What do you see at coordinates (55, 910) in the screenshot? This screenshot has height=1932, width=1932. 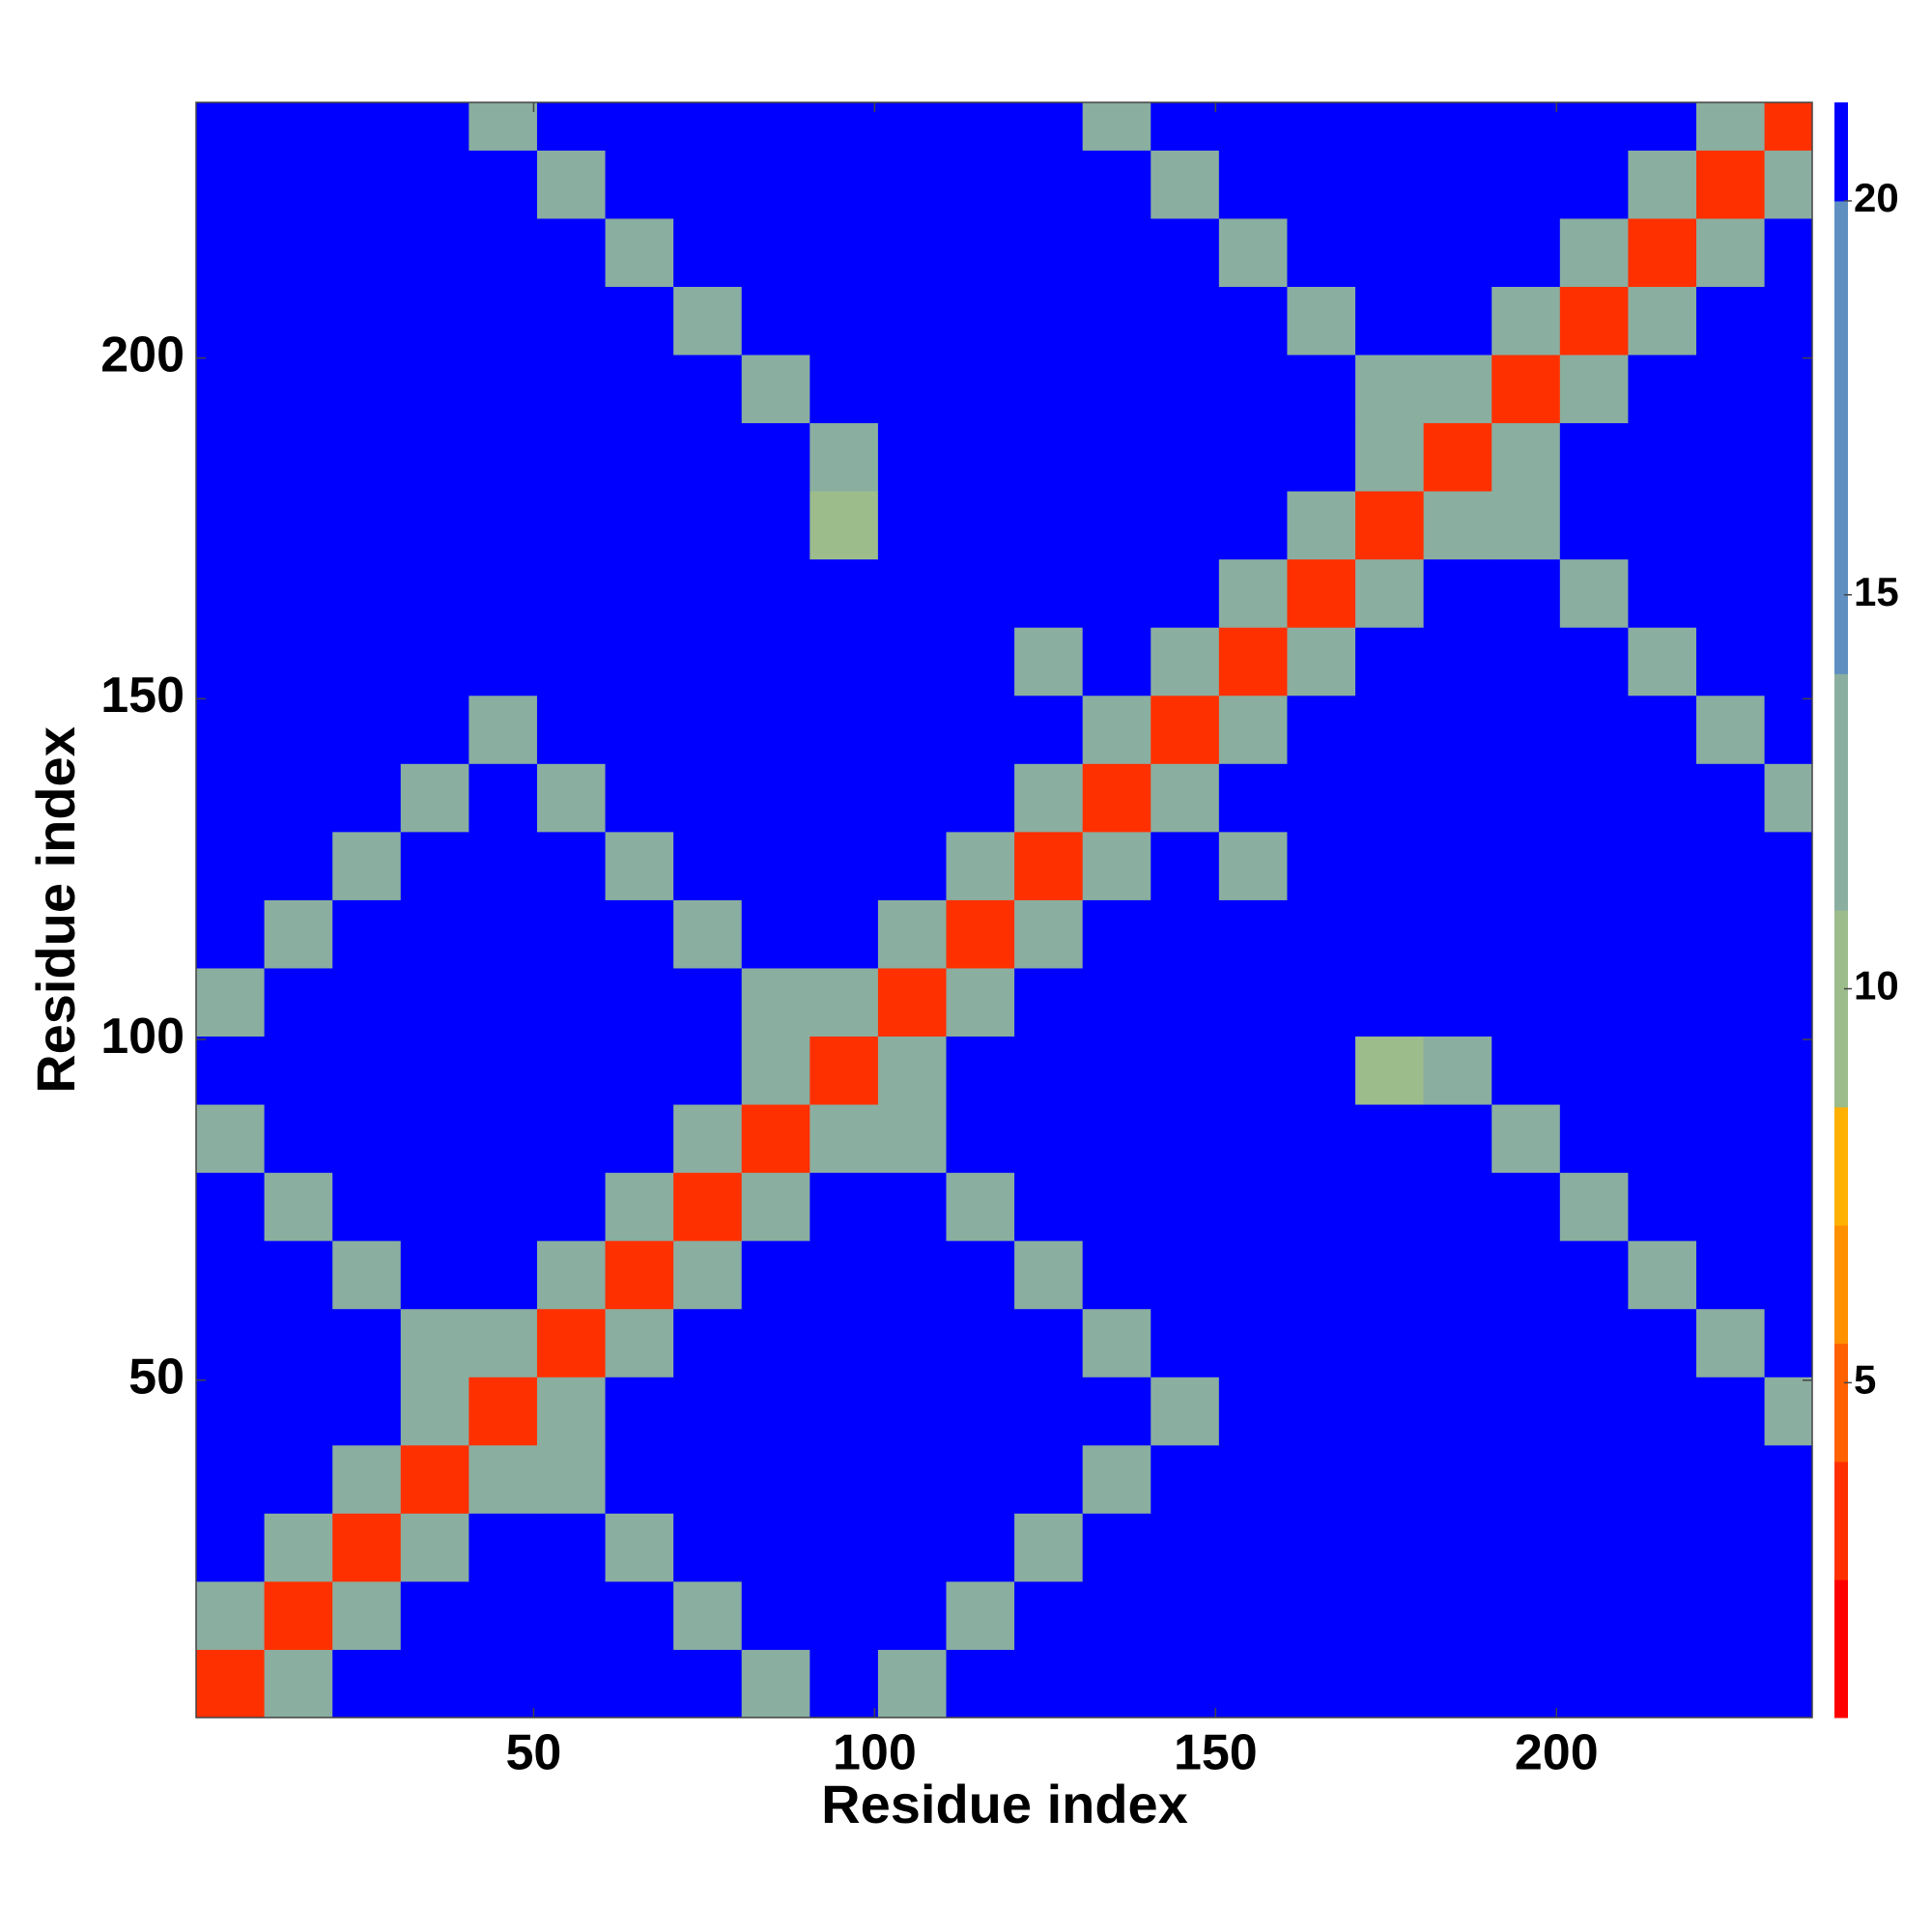 I see `y-axis-label: Residue index` at bounding box center [55, 910].